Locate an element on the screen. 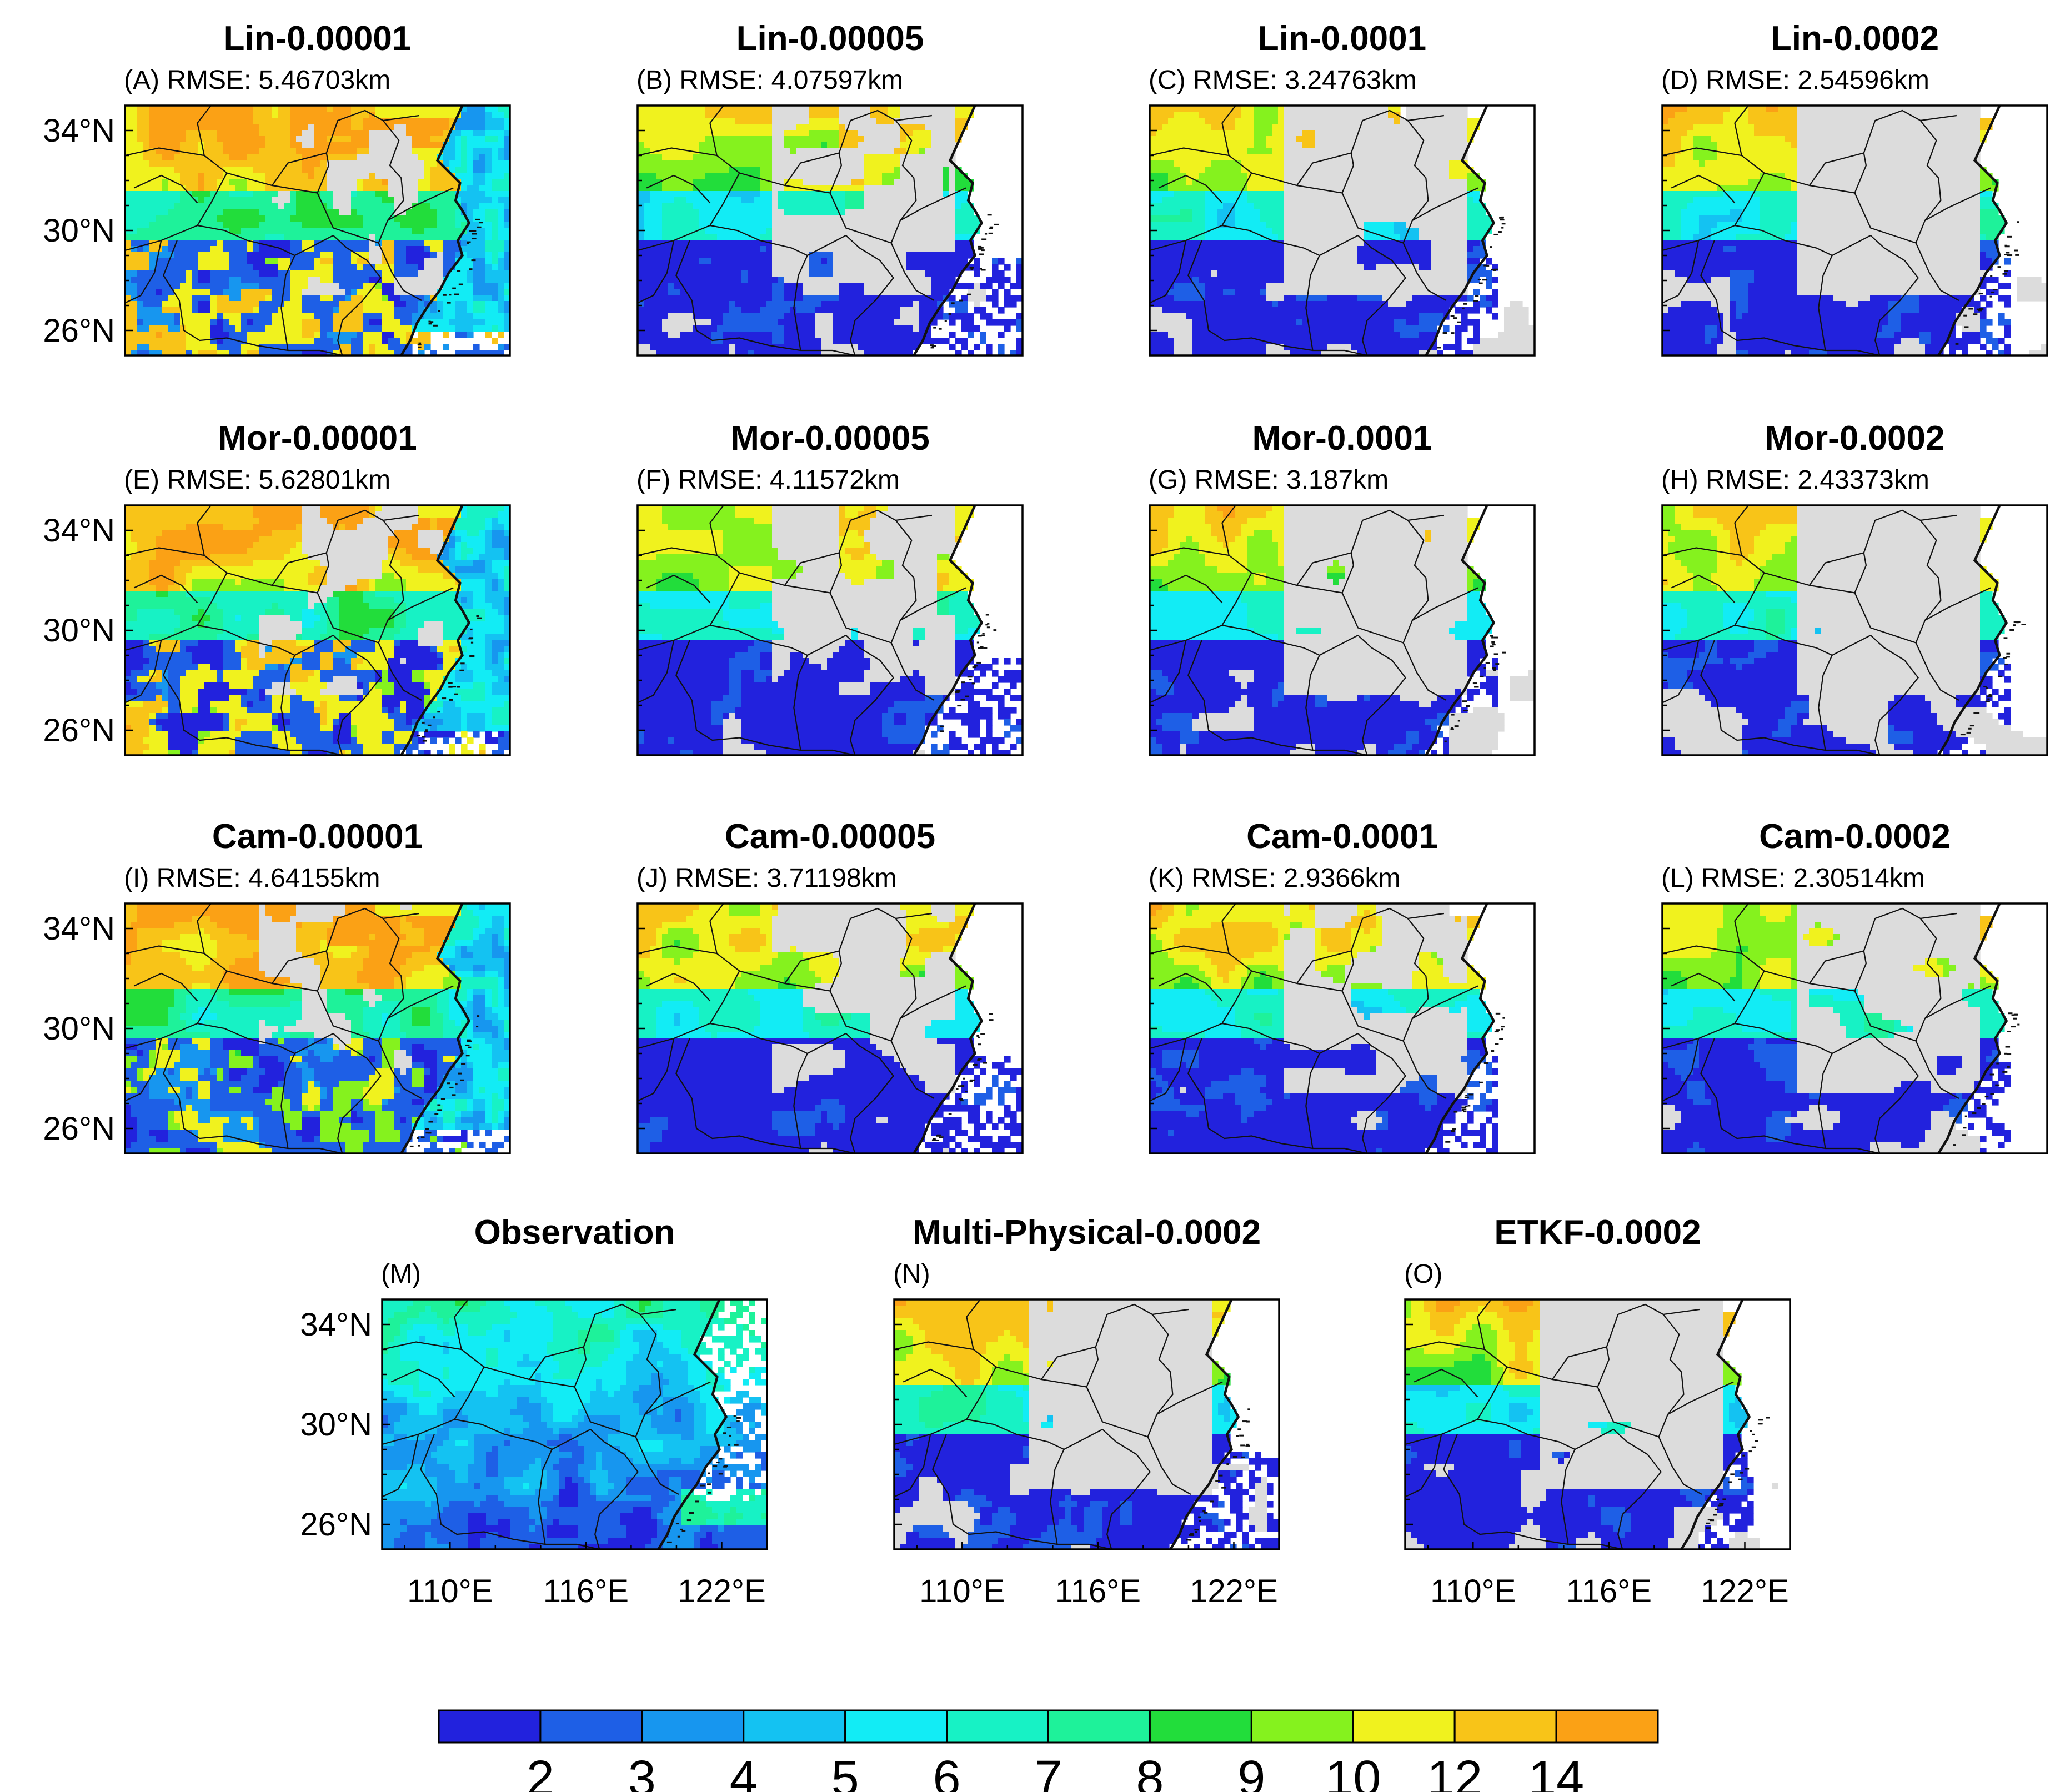  field-grid is located at coordinates (1086, 1424).